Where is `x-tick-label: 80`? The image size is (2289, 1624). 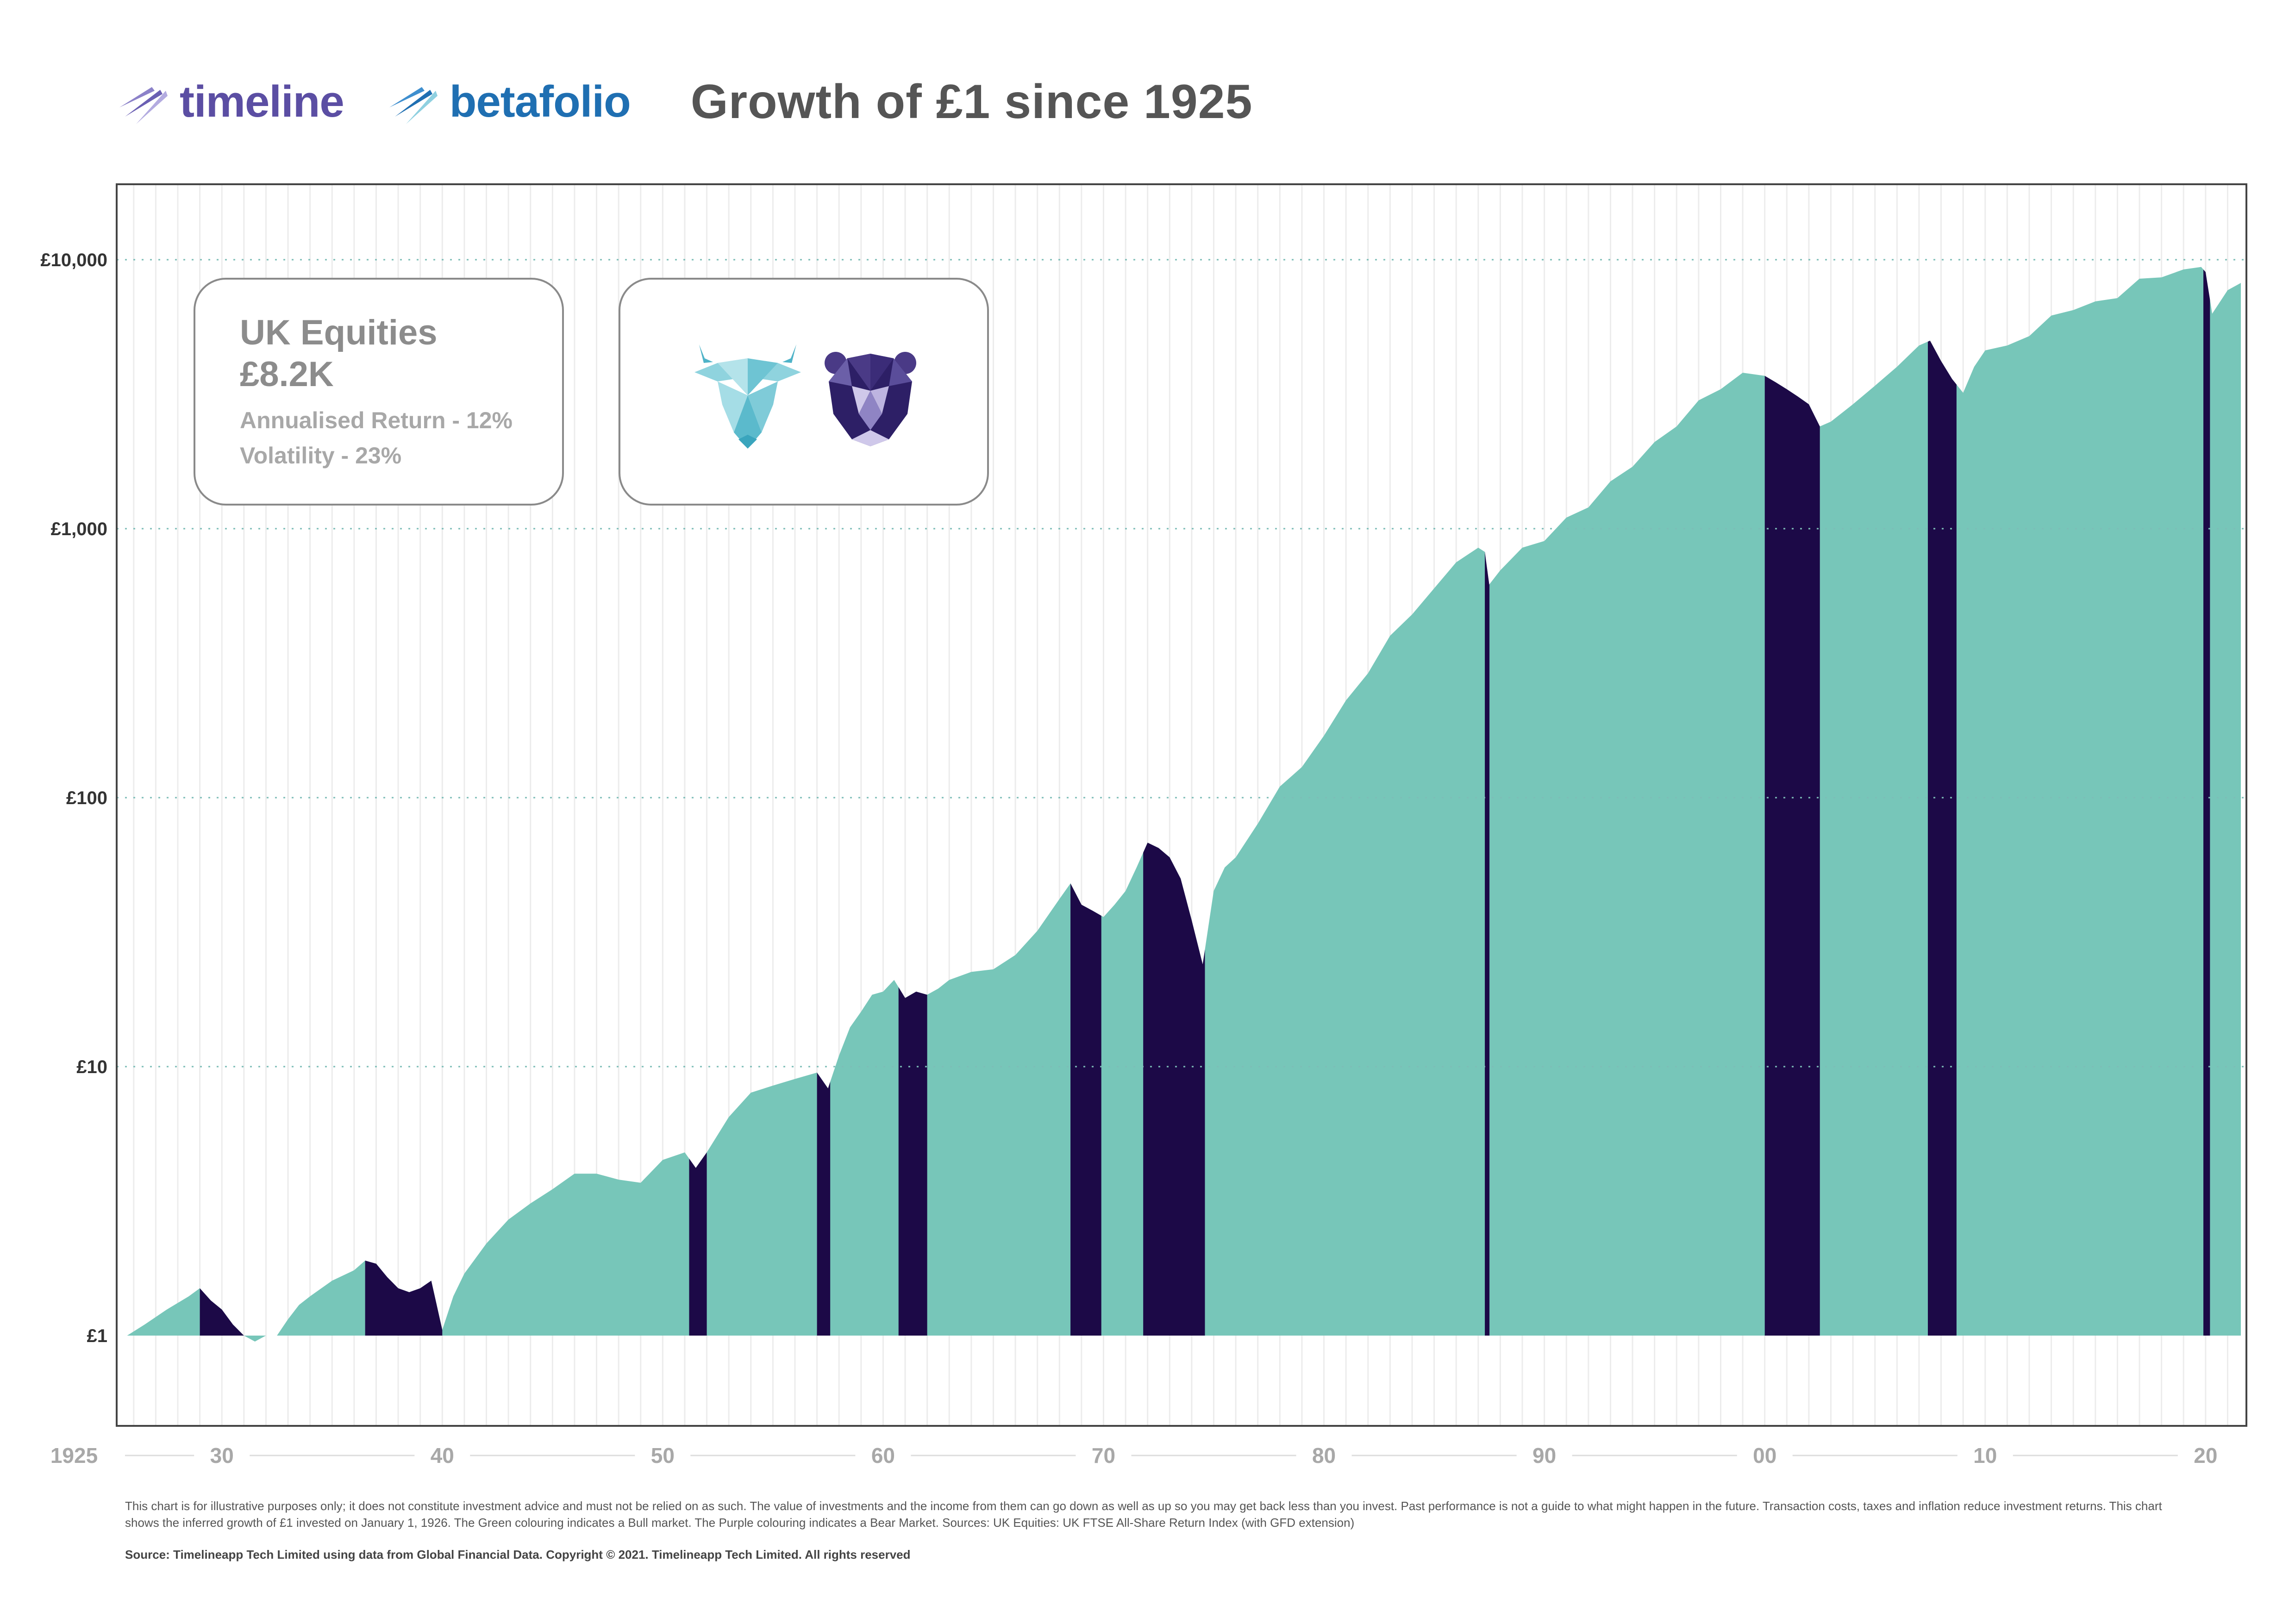 x-tick-label: 80 is located at coordinates (1324, 1455).